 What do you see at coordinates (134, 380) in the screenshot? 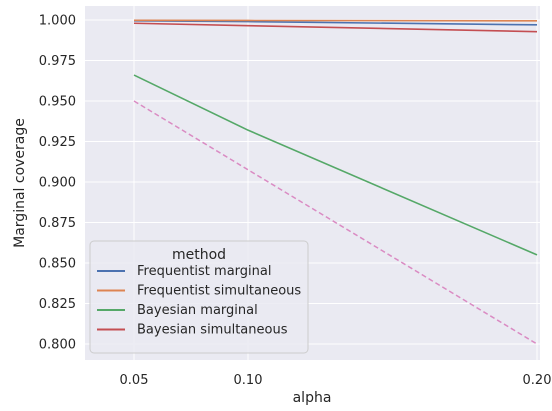
I see `x-tick-label: 0.05` at bounding box center [134, 380].